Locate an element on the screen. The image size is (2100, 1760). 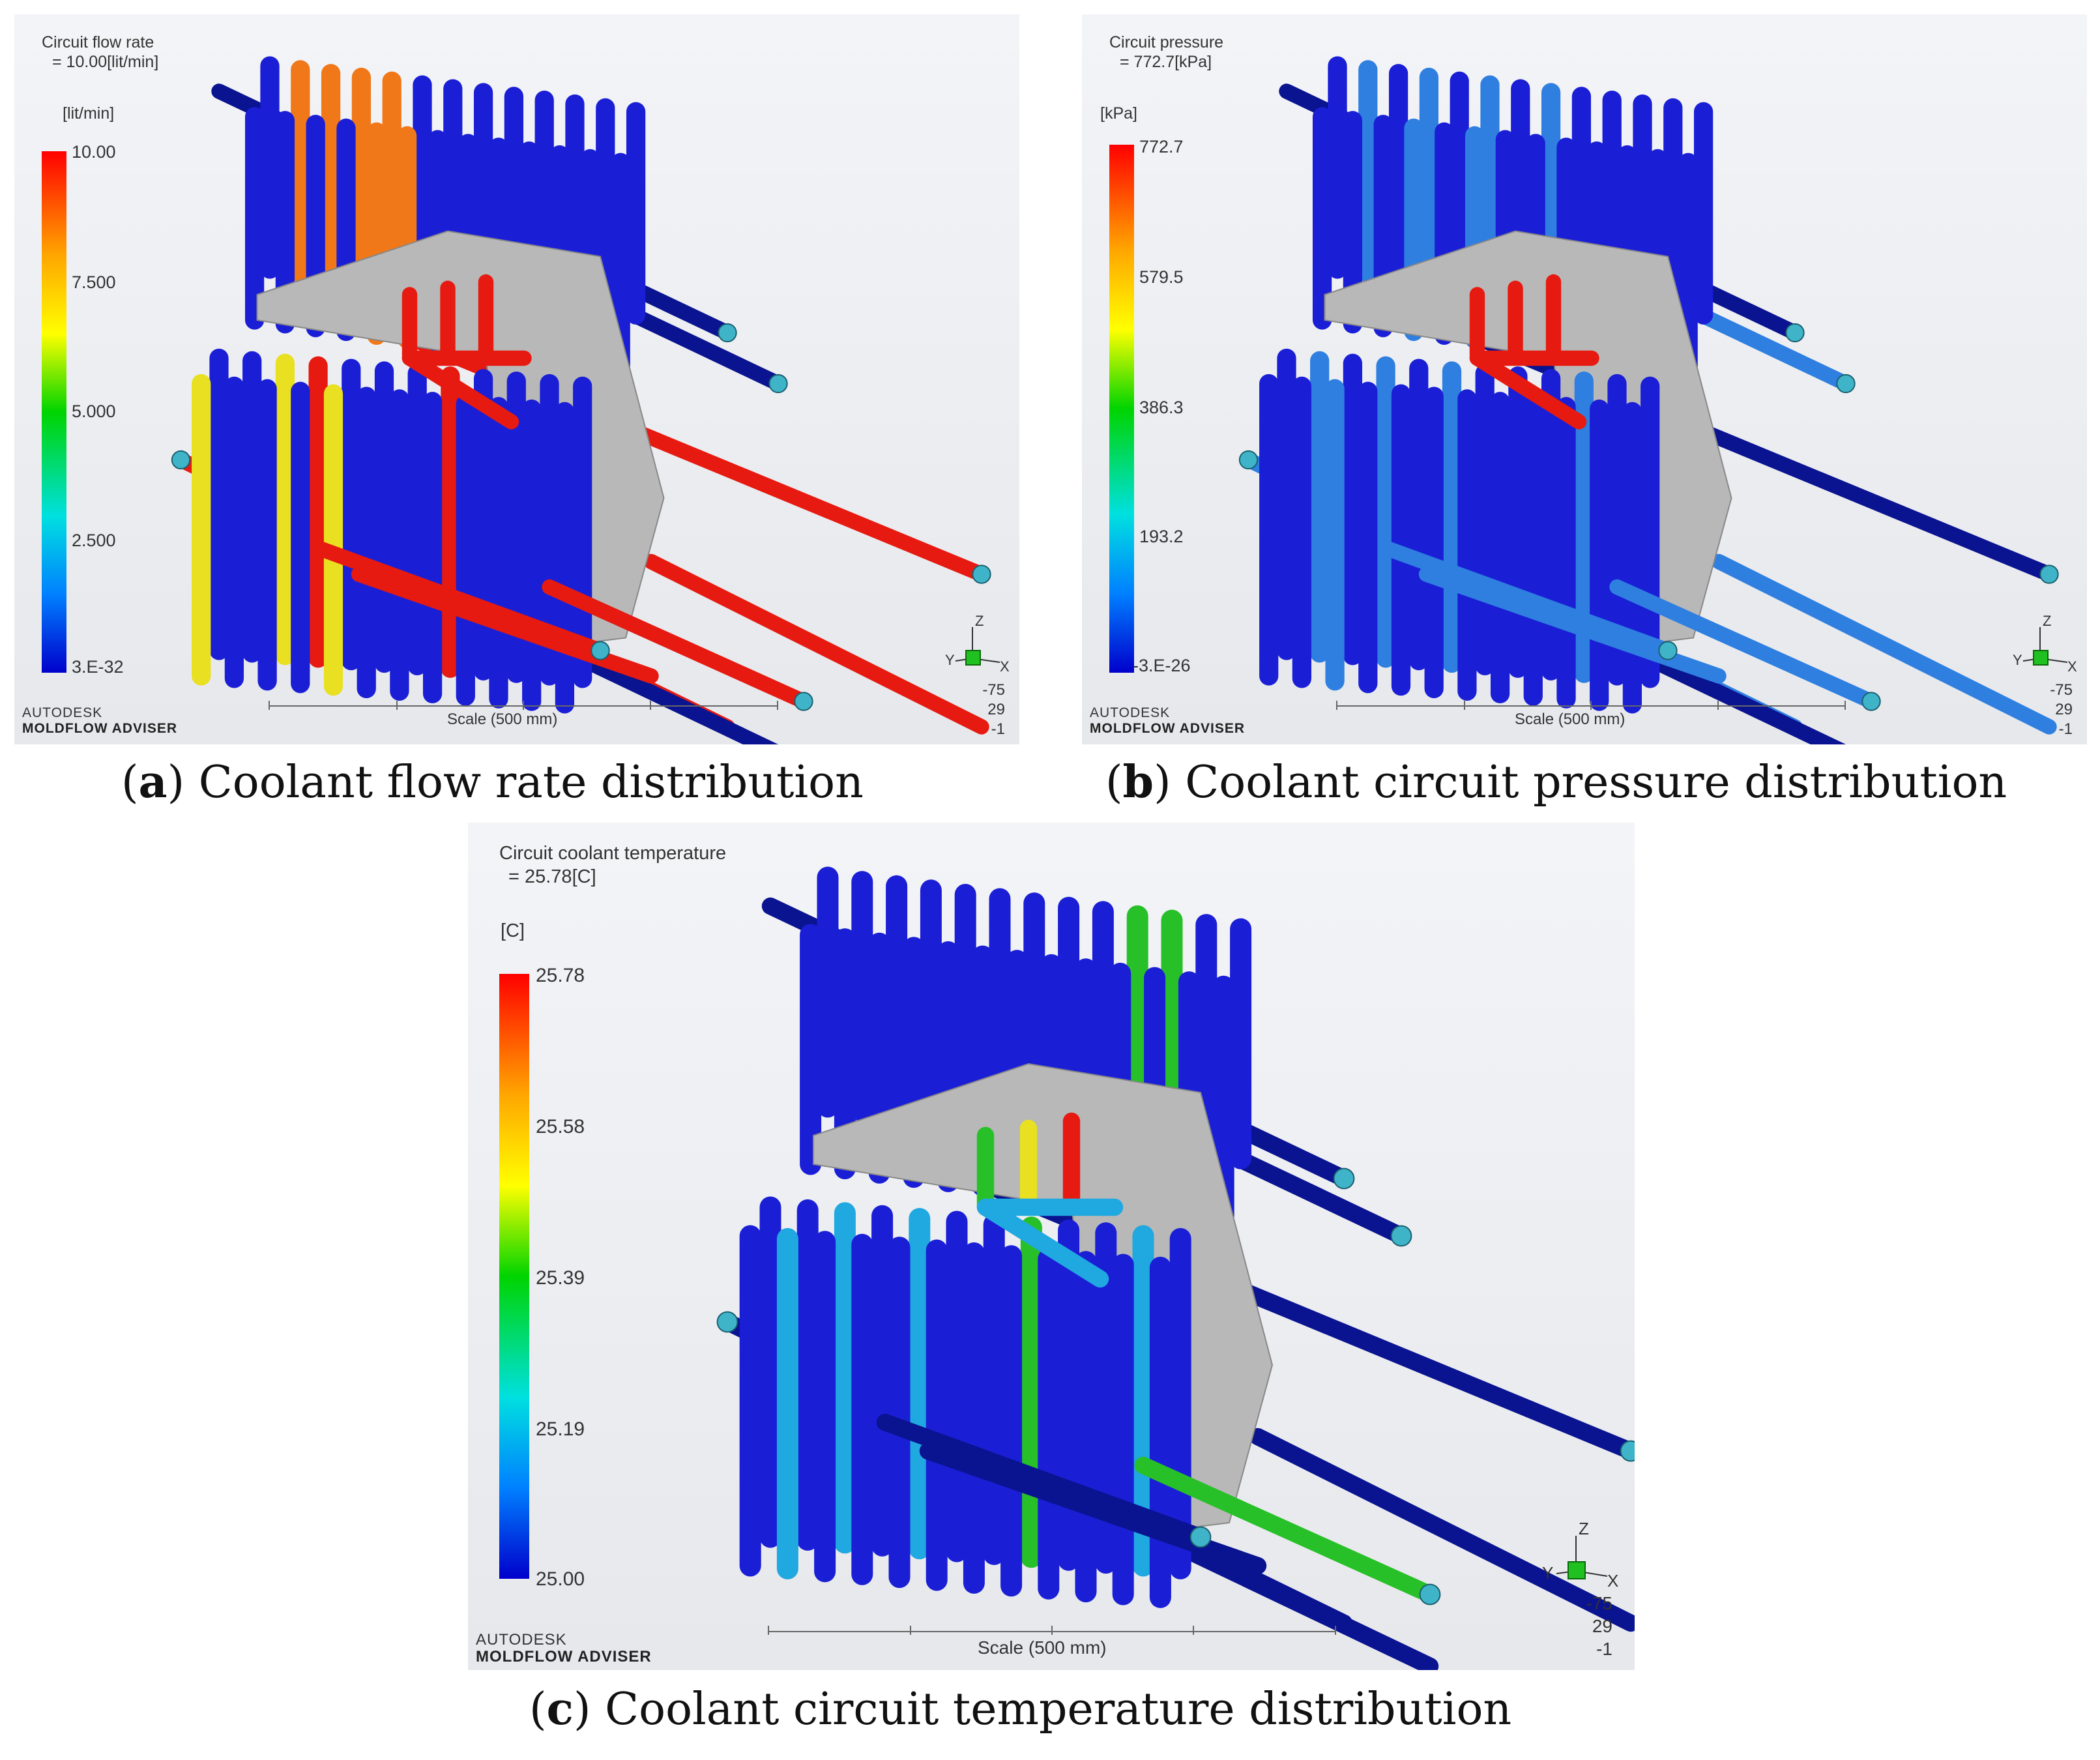
colorbar-tick: 25.78 is located at coordinates (560, 976).